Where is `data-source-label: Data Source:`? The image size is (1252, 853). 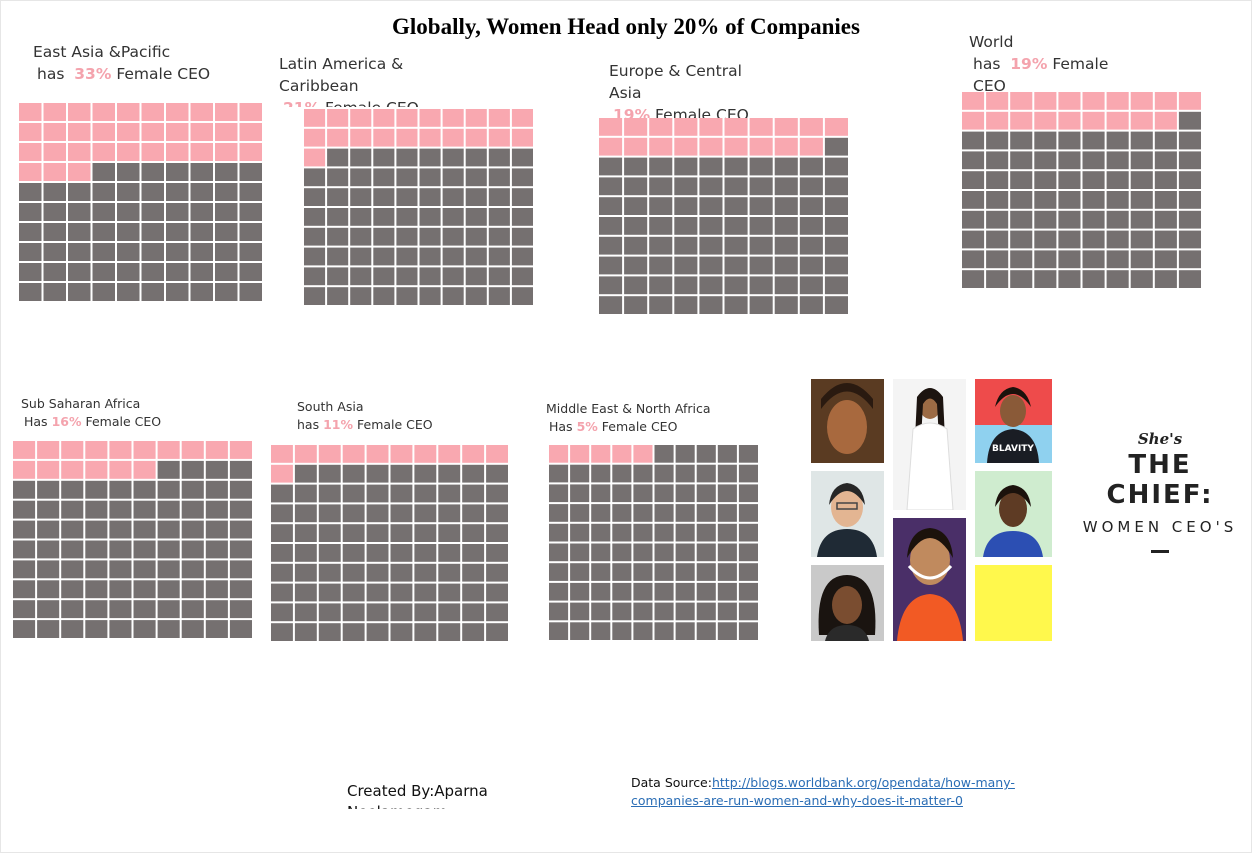 data-source-label: Data Source: is located at coordinates (671, 782).